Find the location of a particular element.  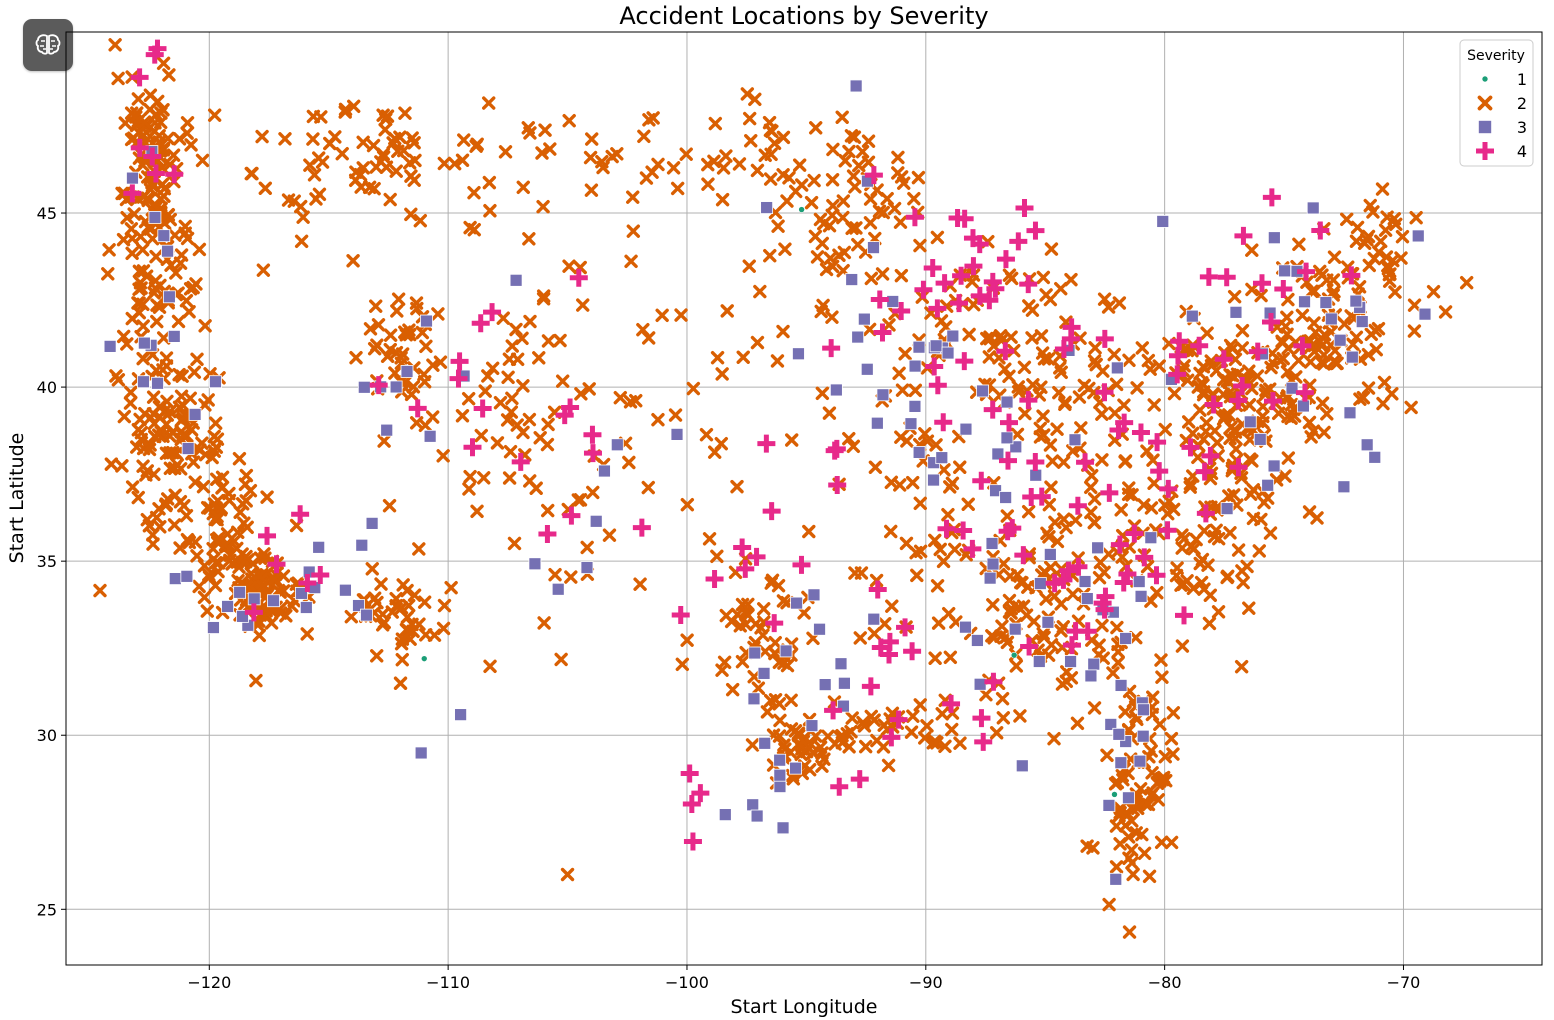

legend: Severity 1 2 3 4 is located at coordinates (1496, 103).